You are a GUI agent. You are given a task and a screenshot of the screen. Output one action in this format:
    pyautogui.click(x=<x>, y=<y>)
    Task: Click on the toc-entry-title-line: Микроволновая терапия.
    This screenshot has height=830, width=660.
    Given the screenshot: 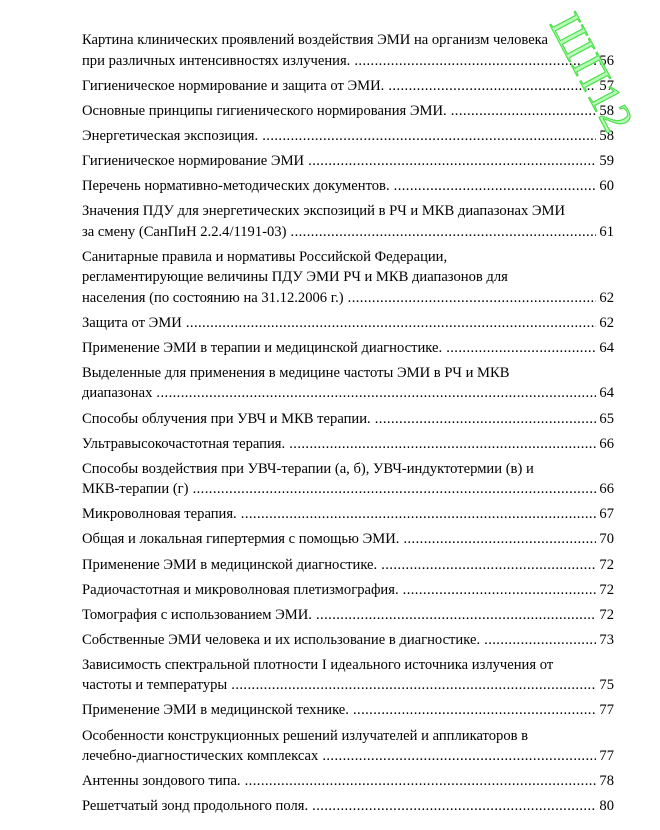 What is the action you would take?
    pyautogui.click(x=348, y=514)
    